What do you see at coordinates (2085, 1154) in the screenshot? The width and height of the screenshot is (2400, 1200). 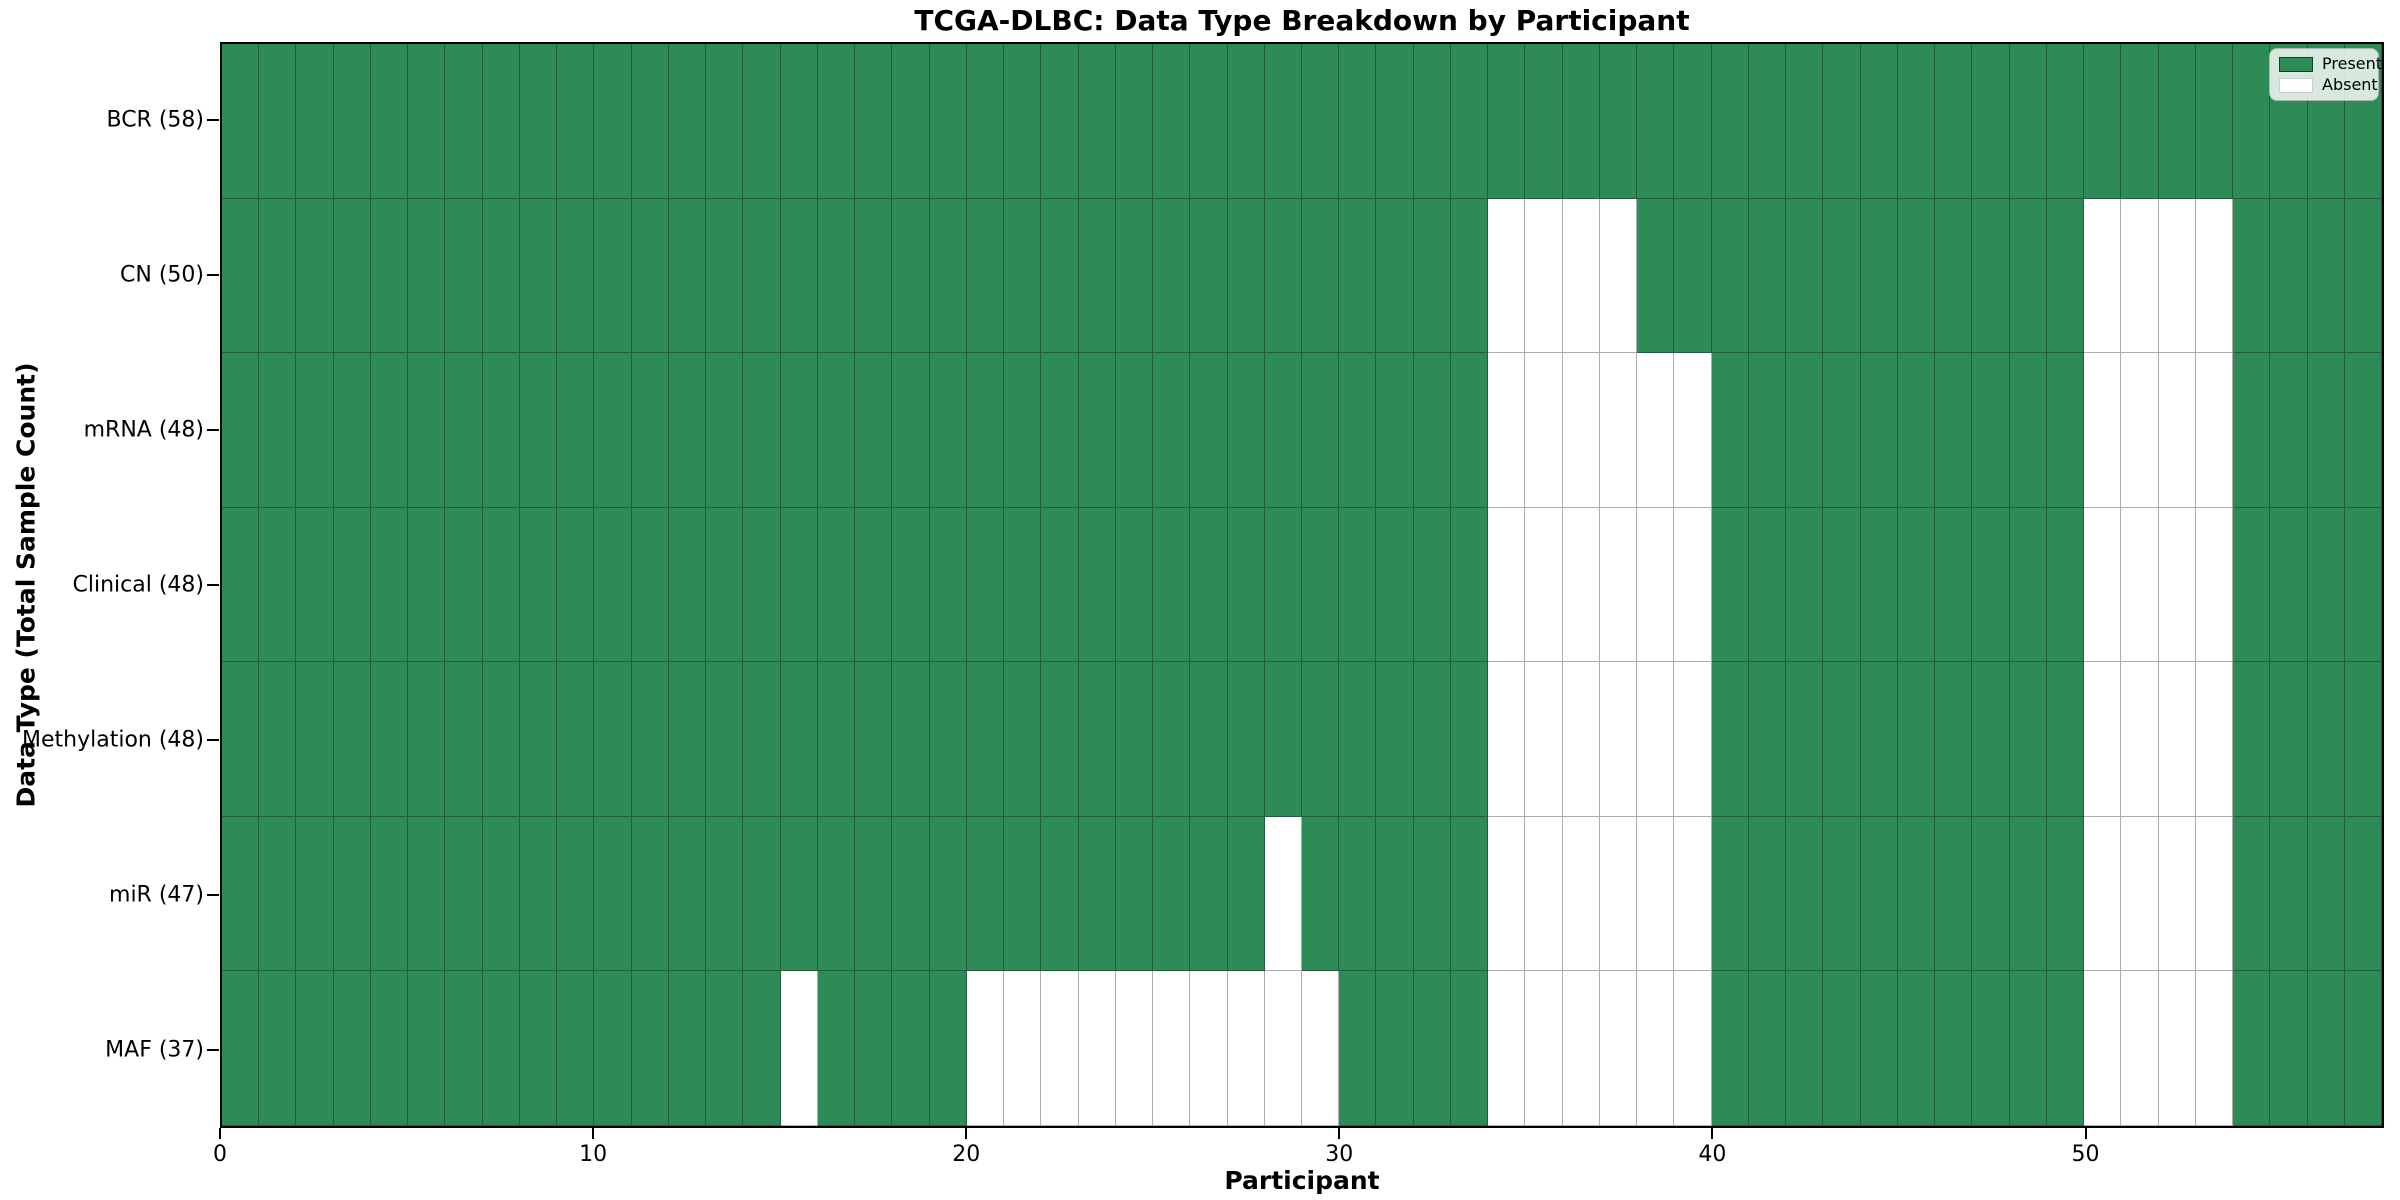 I see `x-tick-label: 50` at bounding box center [2085, 1154].